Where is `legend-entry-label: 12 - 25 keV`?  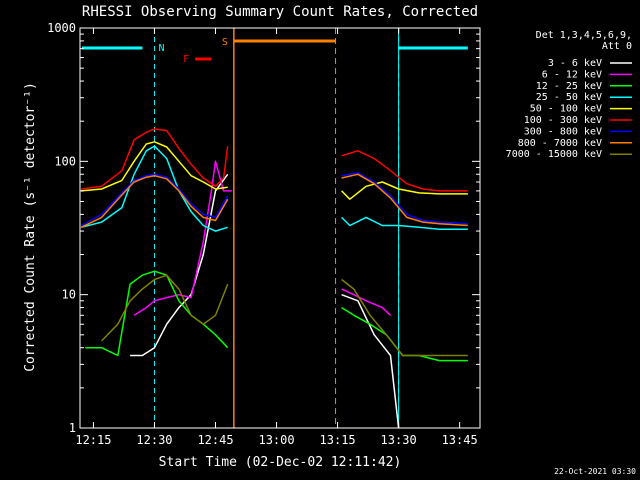 legend-entry-label: 12 - 25 keV is located at coordinates (569, 86).